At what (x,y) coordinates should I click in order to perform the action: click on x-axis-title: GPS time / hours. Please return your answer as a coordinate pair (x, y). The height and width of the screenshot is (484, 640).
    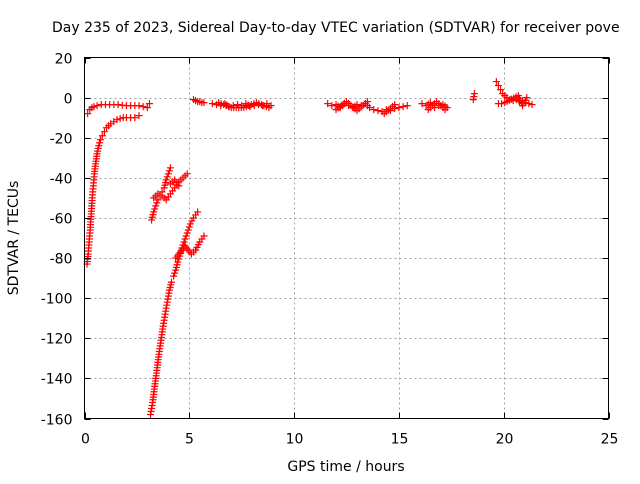
    Looking at the image, I should click on (345, 467).